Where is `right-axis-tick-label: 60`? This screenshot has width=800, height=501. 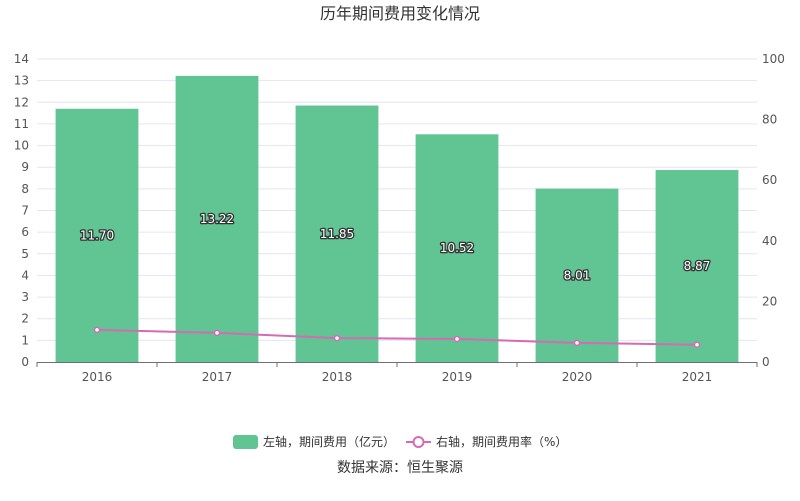
right-axis-tick-label: 60 is located at coordinates (769, 180).